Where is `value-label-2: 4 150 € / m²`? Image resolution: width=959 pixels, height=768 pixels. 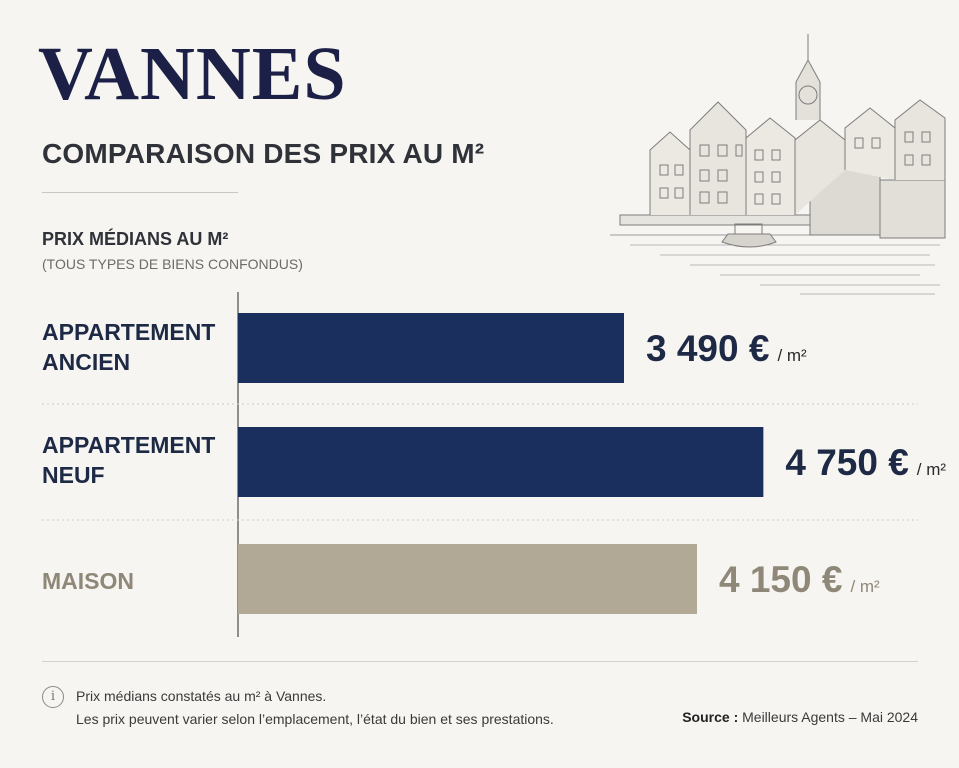 value-label-2: 4 150 € / m² is located at coordinates (799, 579).